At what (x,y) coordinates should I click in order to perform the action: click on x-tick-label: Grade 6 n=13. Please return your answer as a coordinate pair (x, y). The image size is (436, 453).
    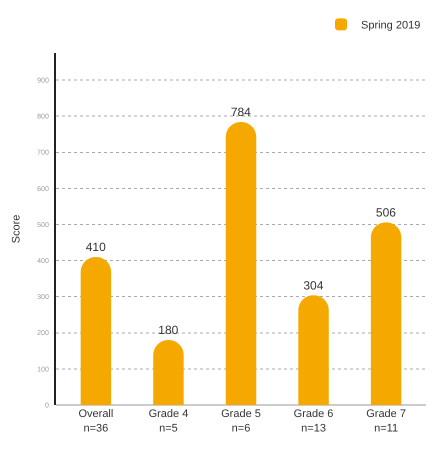
    Looking at the image, I should click on (314, 421).